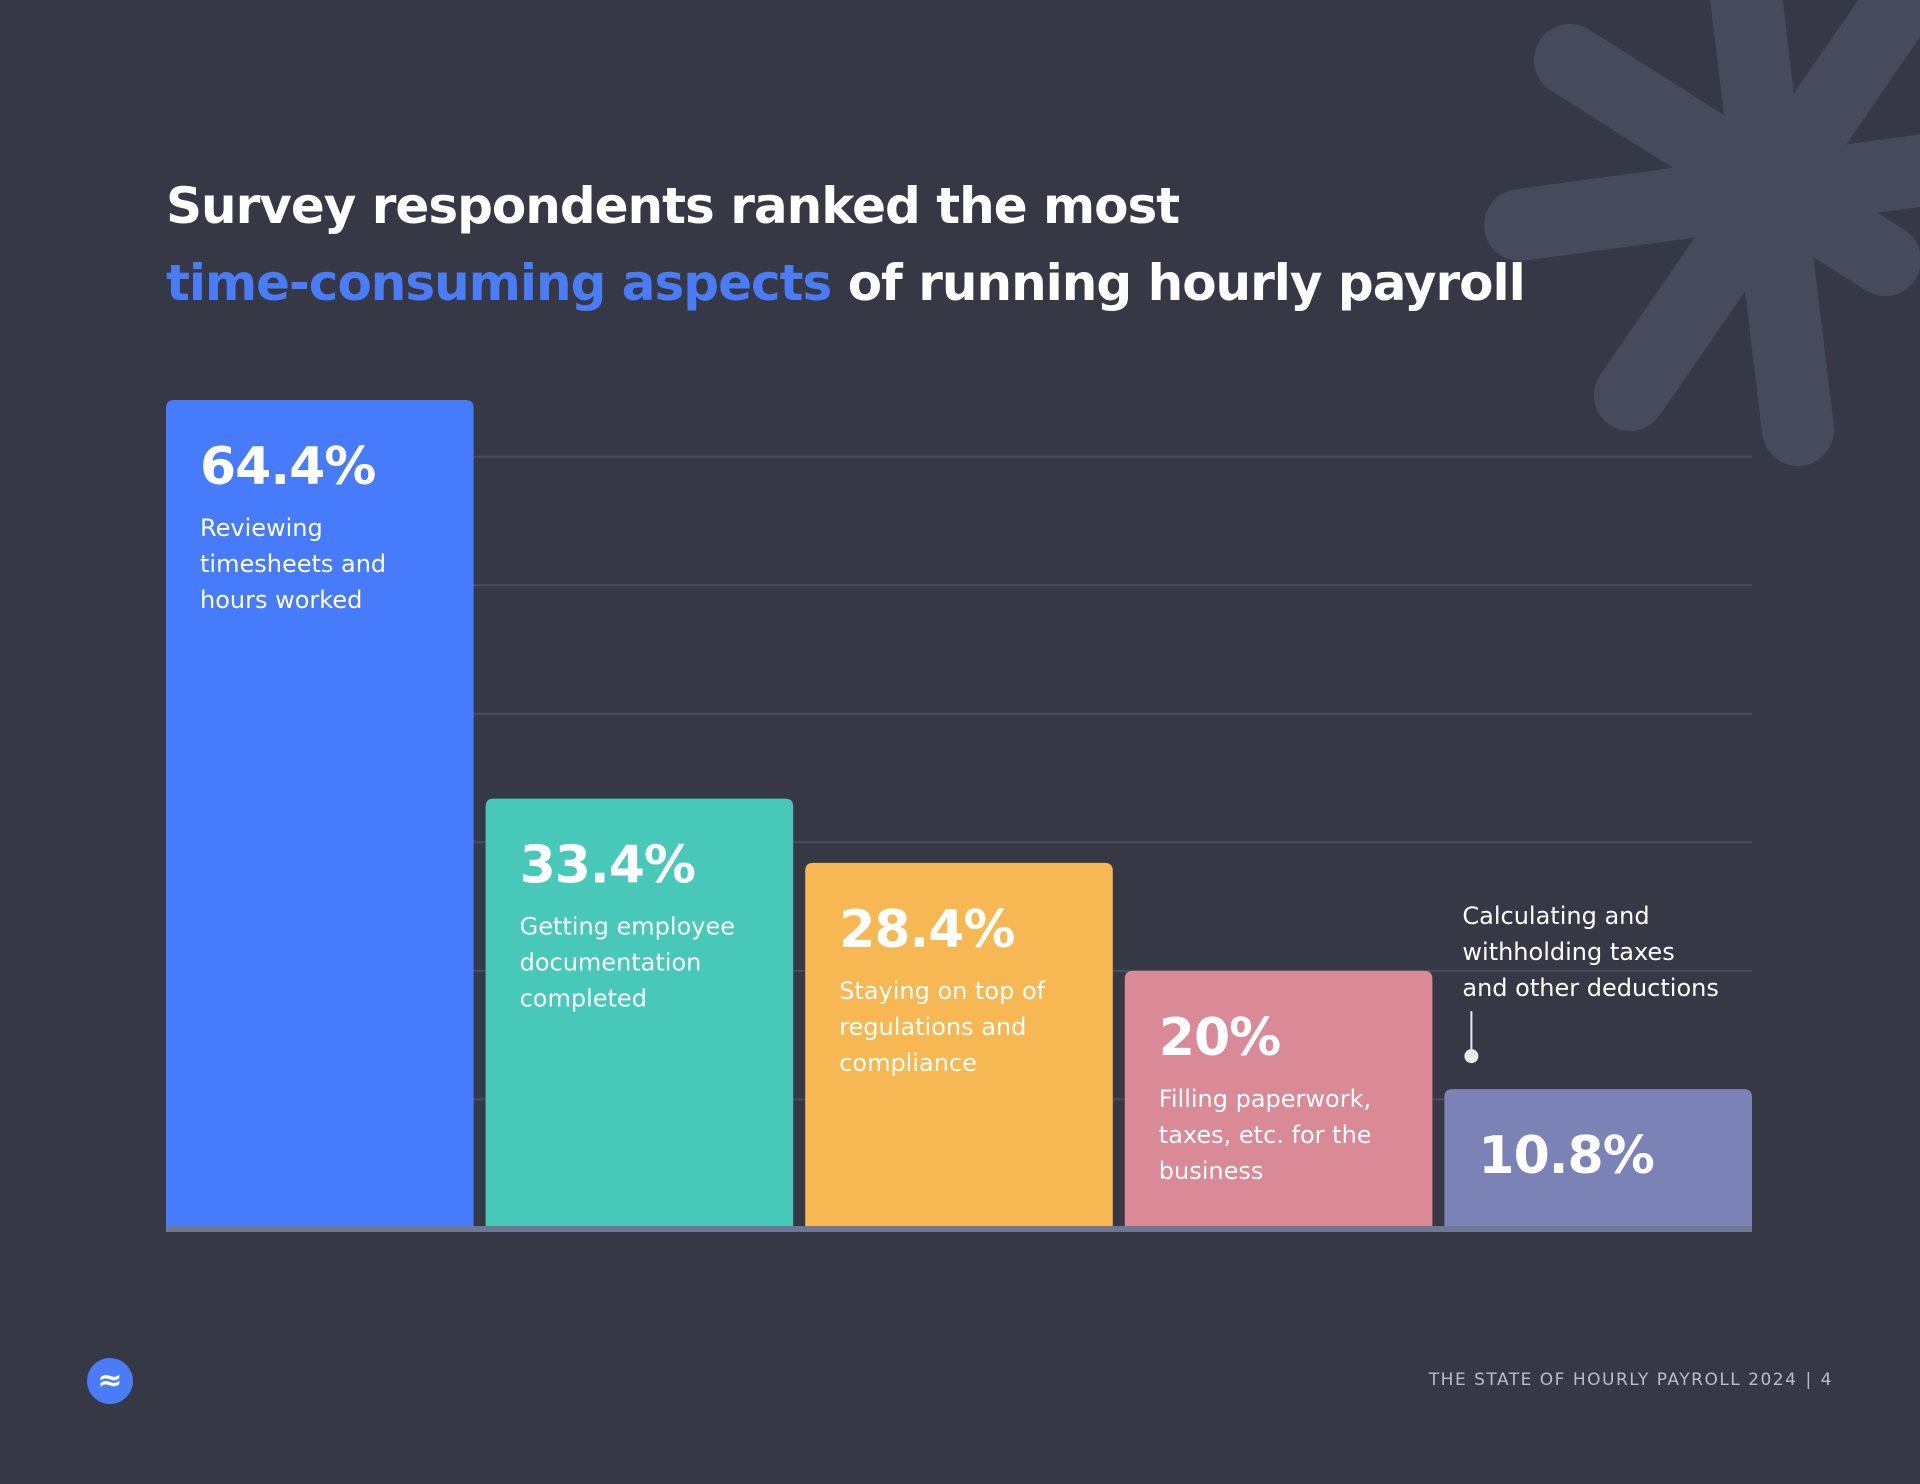  What do you see at coordinates (1471, 1056) in the screenshot?
I see `pointer-dot` at bounding box center [1471, 1056].